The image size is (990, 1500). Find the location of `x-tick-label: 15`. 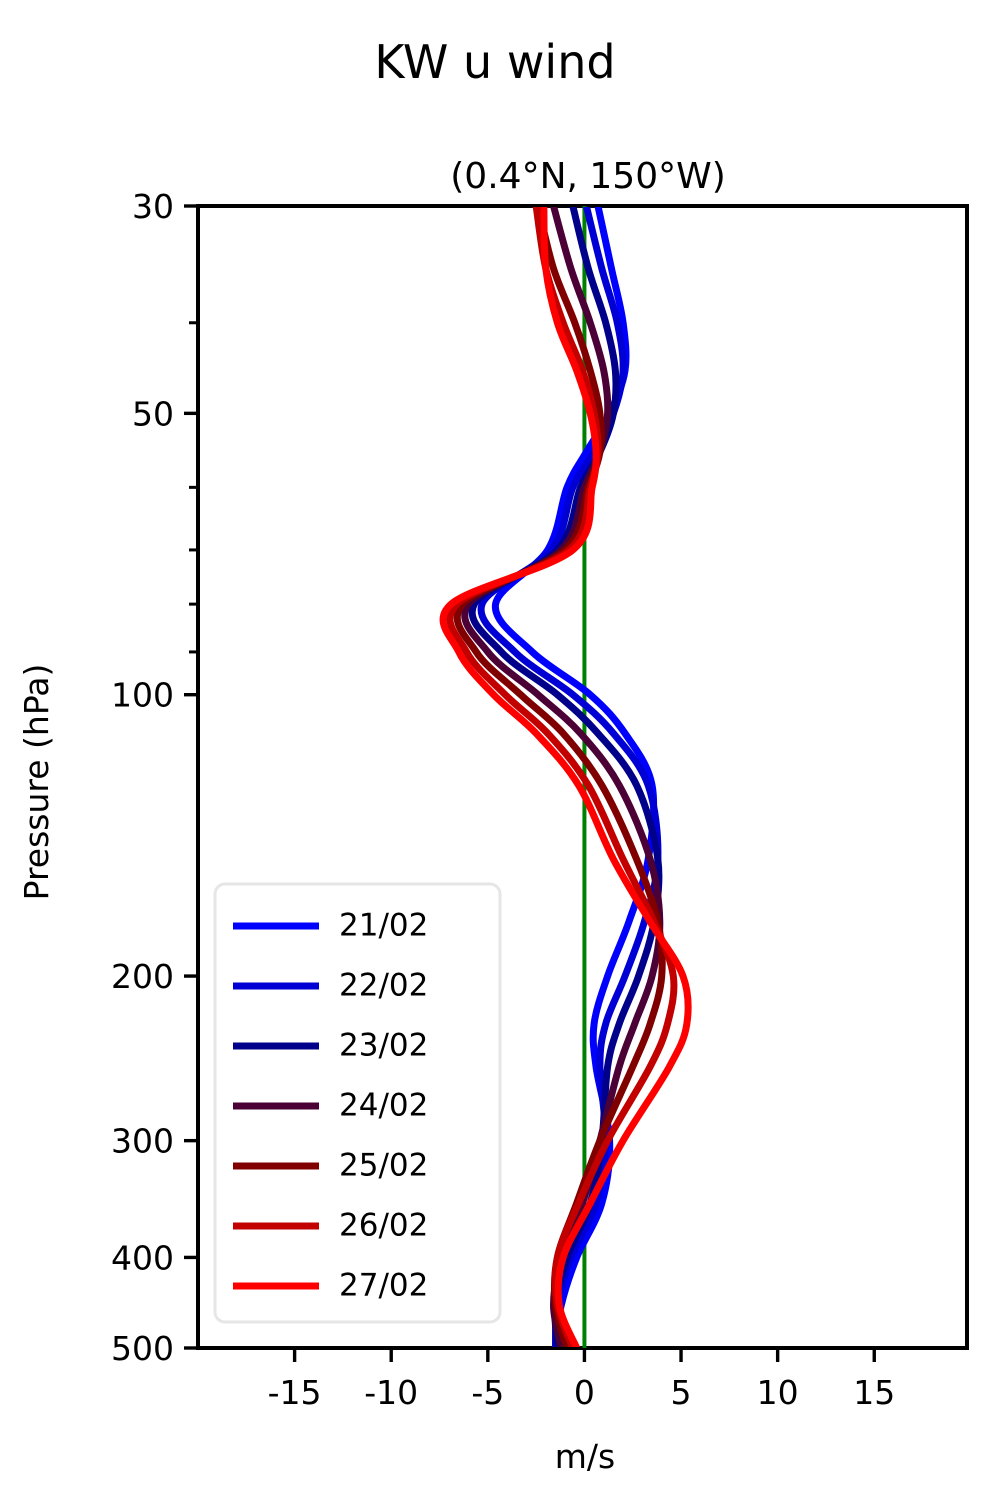

x-tick-label: 15 is located at coordinates (874, 1392).